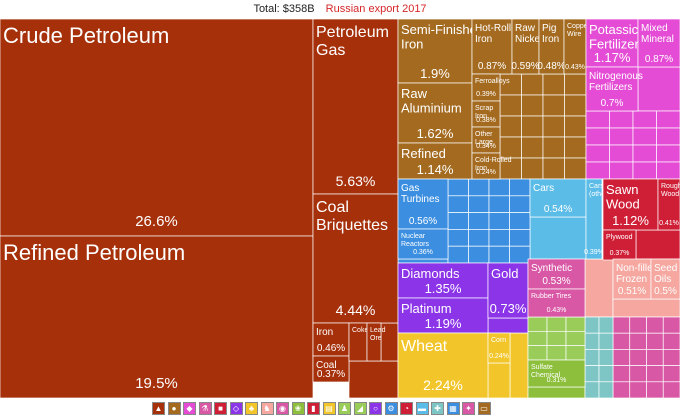  Describe the element at coordinates (486, 87) in the screenshot. I see `tile-ferroalloys` at that location.